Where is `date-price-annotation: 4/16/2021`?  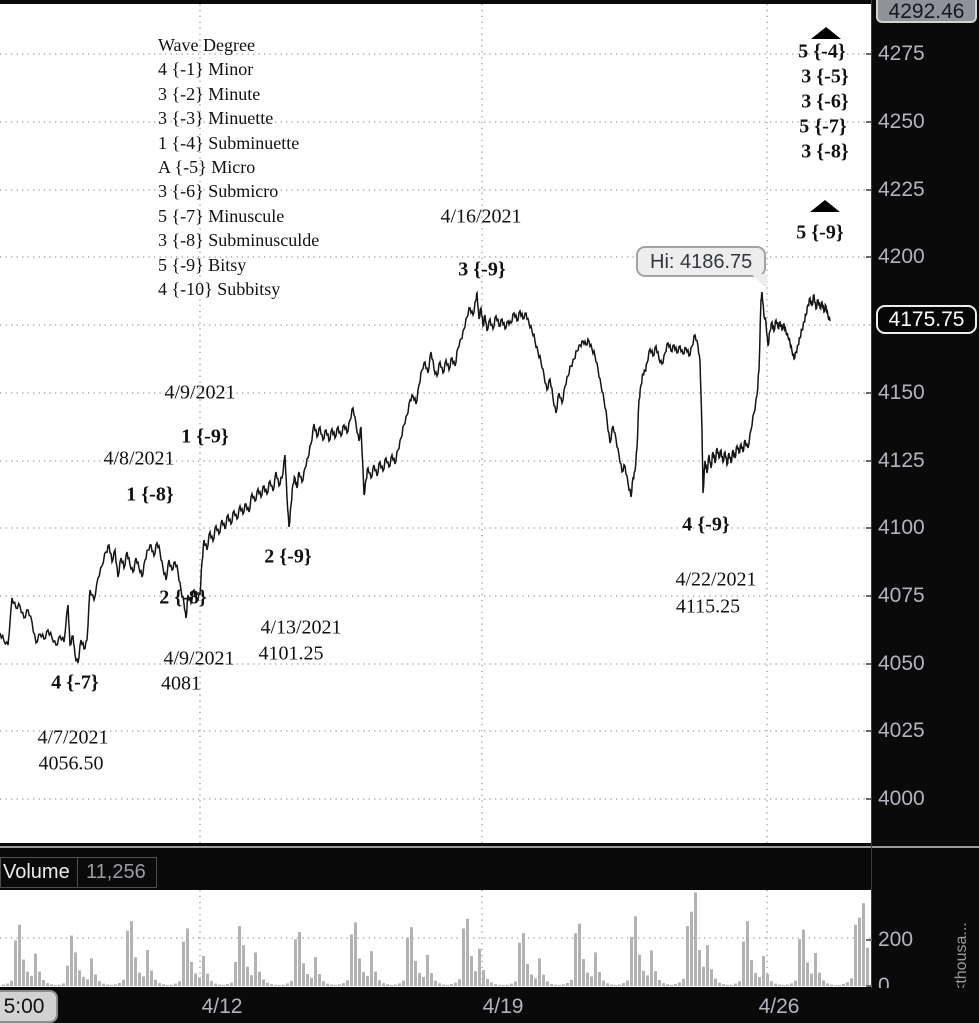 date-price-annotation: 4/16/2021 is located at coordinates (481, 216).